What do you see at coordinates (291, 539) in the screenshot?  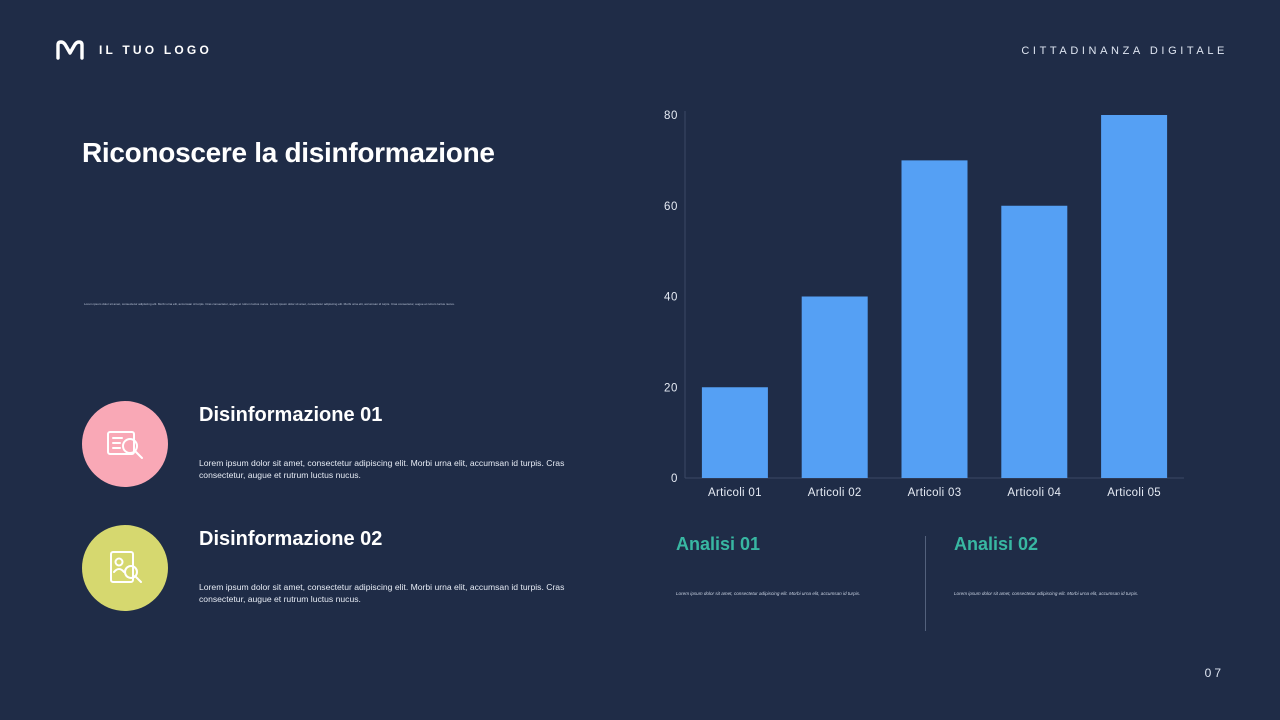 I see `item-2-title: Disinformazione 02` at bounding box center [291, 539].